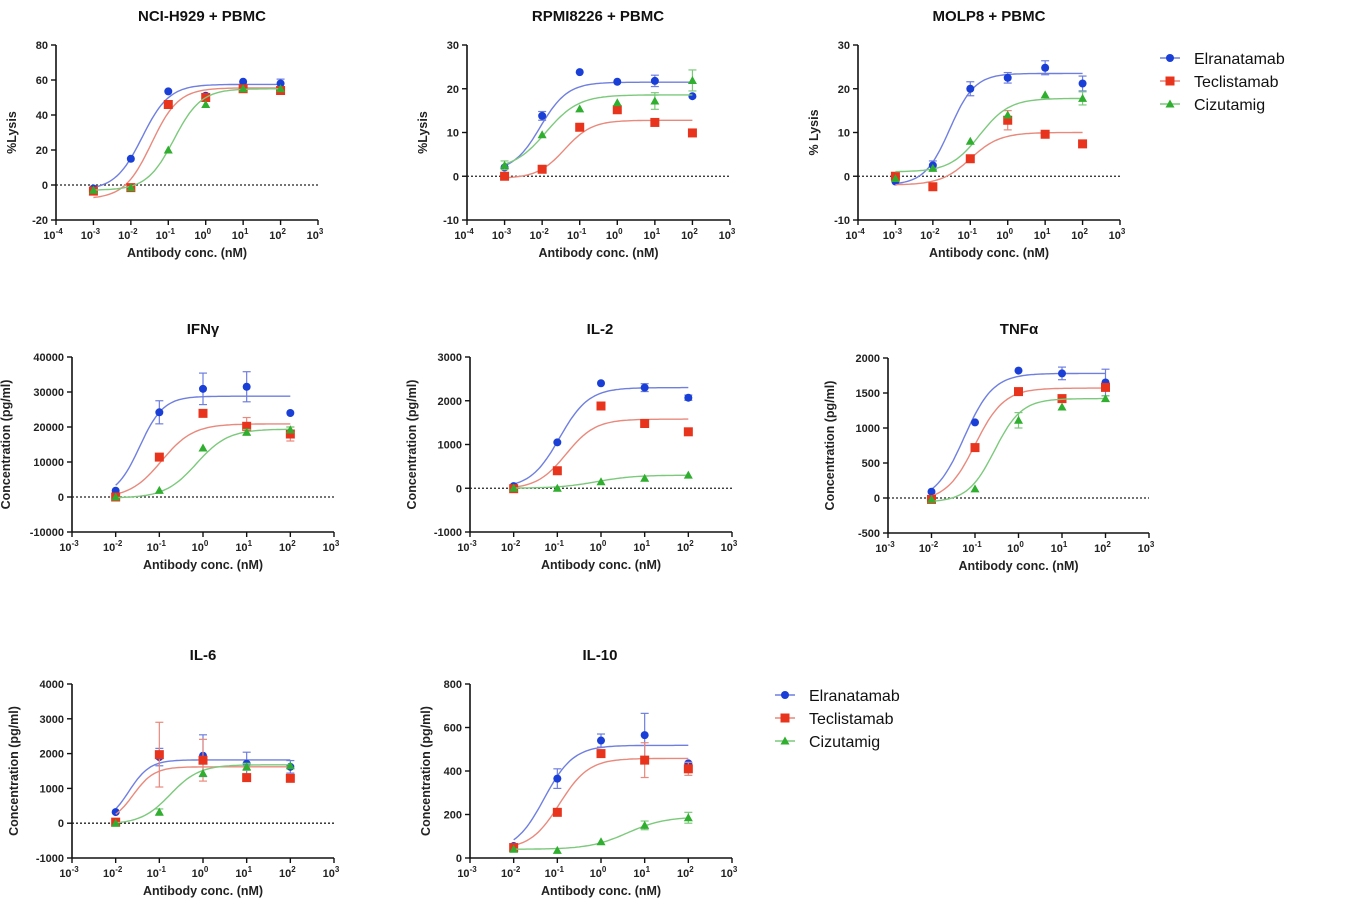  Describe the element at coordinates (598, 16) in the screenshot. I see `chart-title: RPMI8226 + PBMC` at that location.